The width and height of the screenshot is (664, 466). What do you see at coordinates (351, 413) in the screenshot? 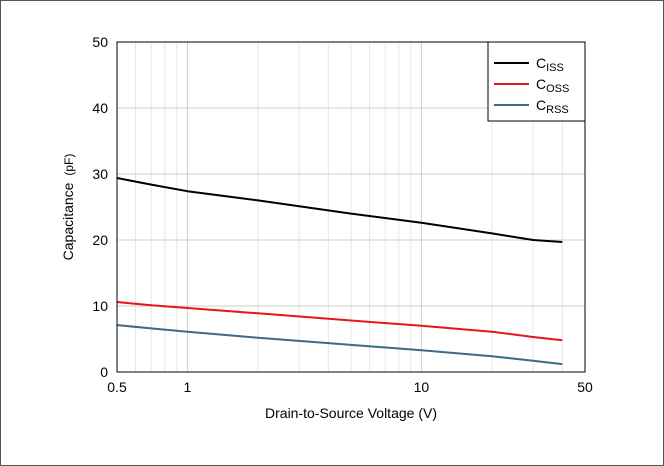
I see `x-axis-title: Drain-to-Source Voltage (V)` at bounding box center [351, 413].